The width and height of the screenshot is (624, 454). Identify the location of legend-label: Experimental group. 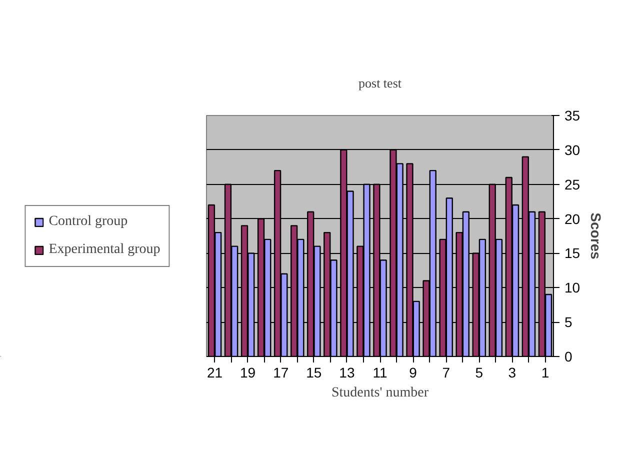
(104, 250).